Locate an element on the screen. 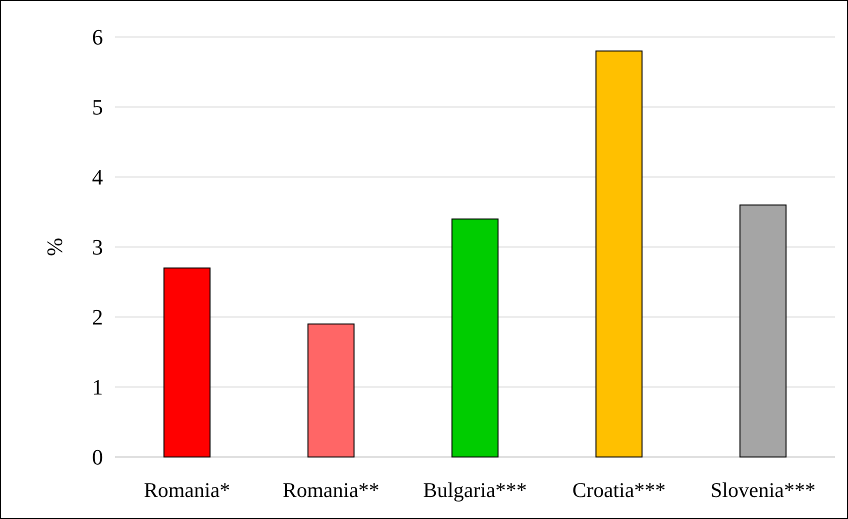 This screenshot has height=519, width=848. x-tick-label: Slovenia*** is located at coordinates (763, 490).